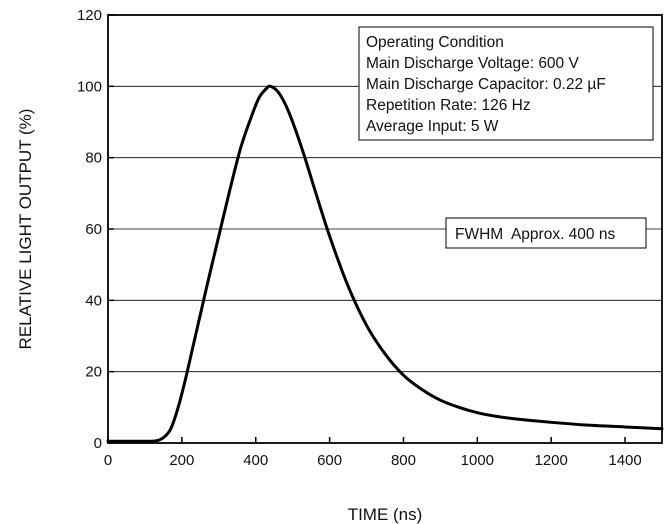  I want to click on y-tick-label: 40, so click(93, 300).